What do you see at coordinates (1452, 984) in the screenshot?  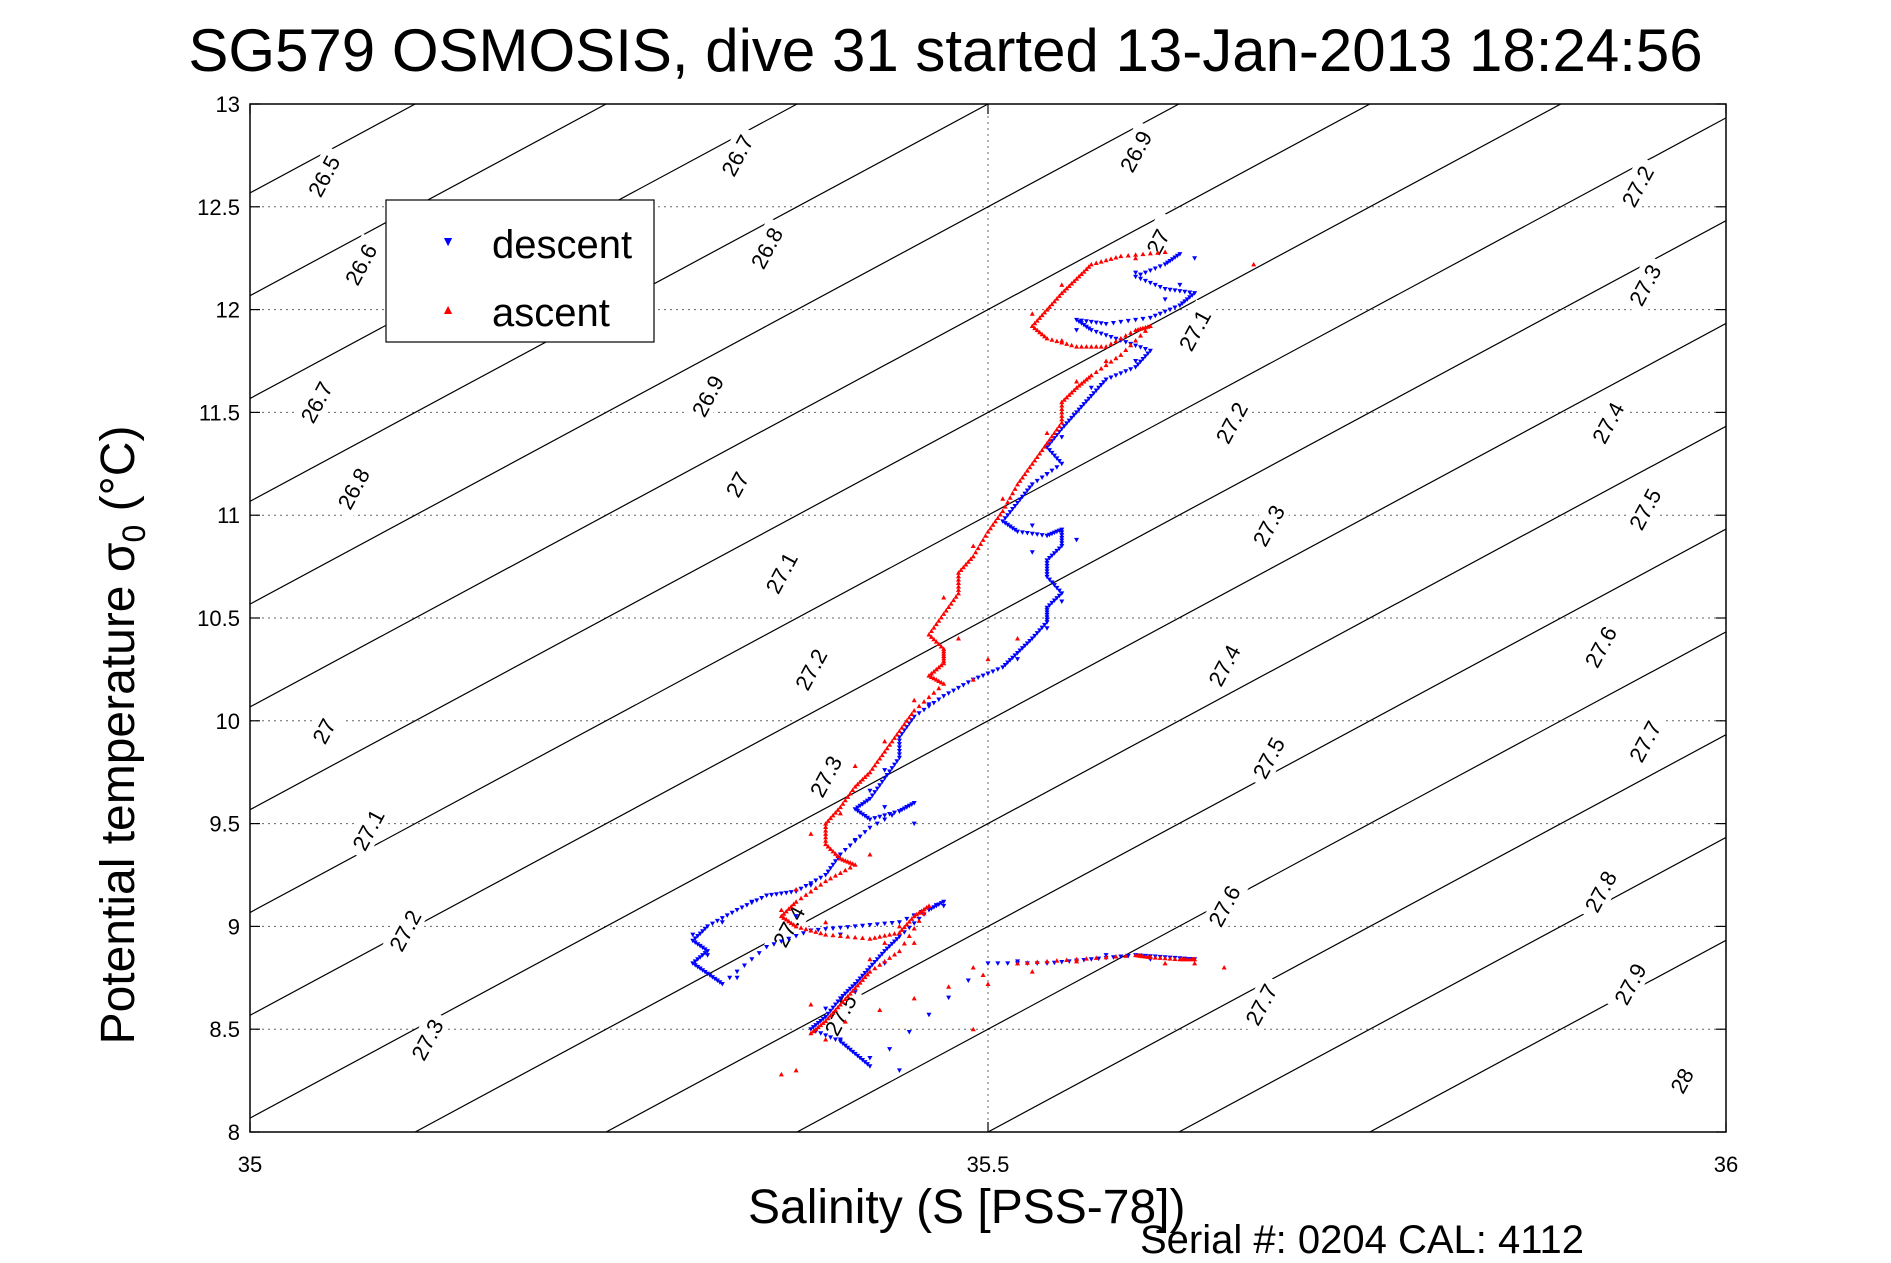 I see `isopycnal-line` at bounding box center [1452, 984].